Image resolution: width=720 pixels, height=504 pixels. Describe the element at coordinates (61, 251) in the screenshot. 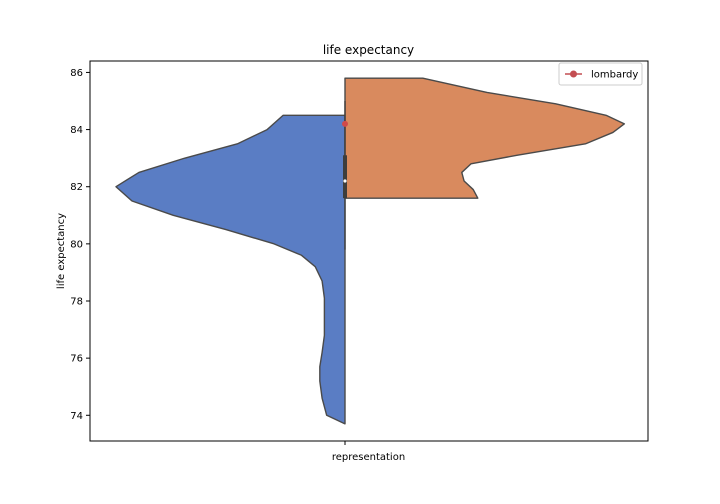

I see `y-axis-label: life expectancy` at that location.